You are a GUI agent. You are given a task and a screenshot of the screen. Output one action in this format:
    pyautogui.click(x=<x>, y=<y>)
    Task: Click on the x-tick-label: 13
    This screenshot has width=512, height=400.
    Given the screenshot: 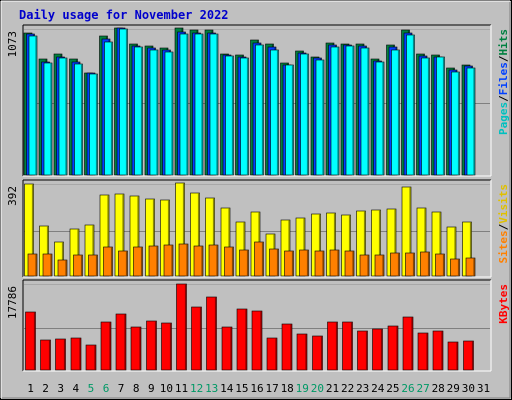 What is the action you would take?
    pyautogui.click(x=211, y=388)
    